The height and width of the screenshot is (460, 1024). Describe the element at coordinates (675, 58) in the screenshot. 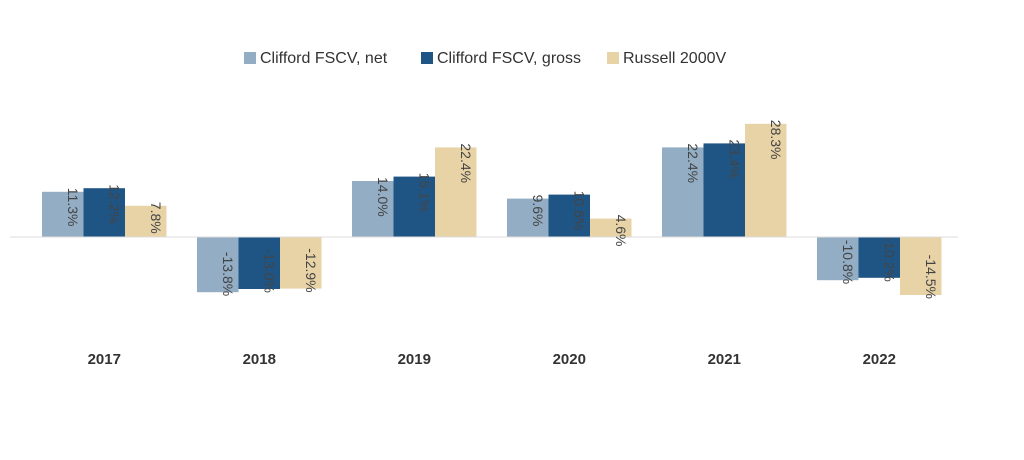

I see `legend-label: Russell 2000V` at that location.